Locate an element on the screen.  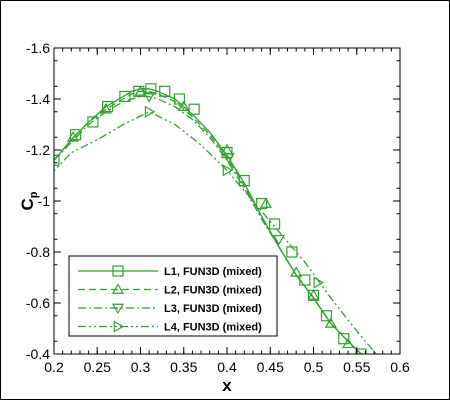
legend-box is located at coordinates (173, 296).